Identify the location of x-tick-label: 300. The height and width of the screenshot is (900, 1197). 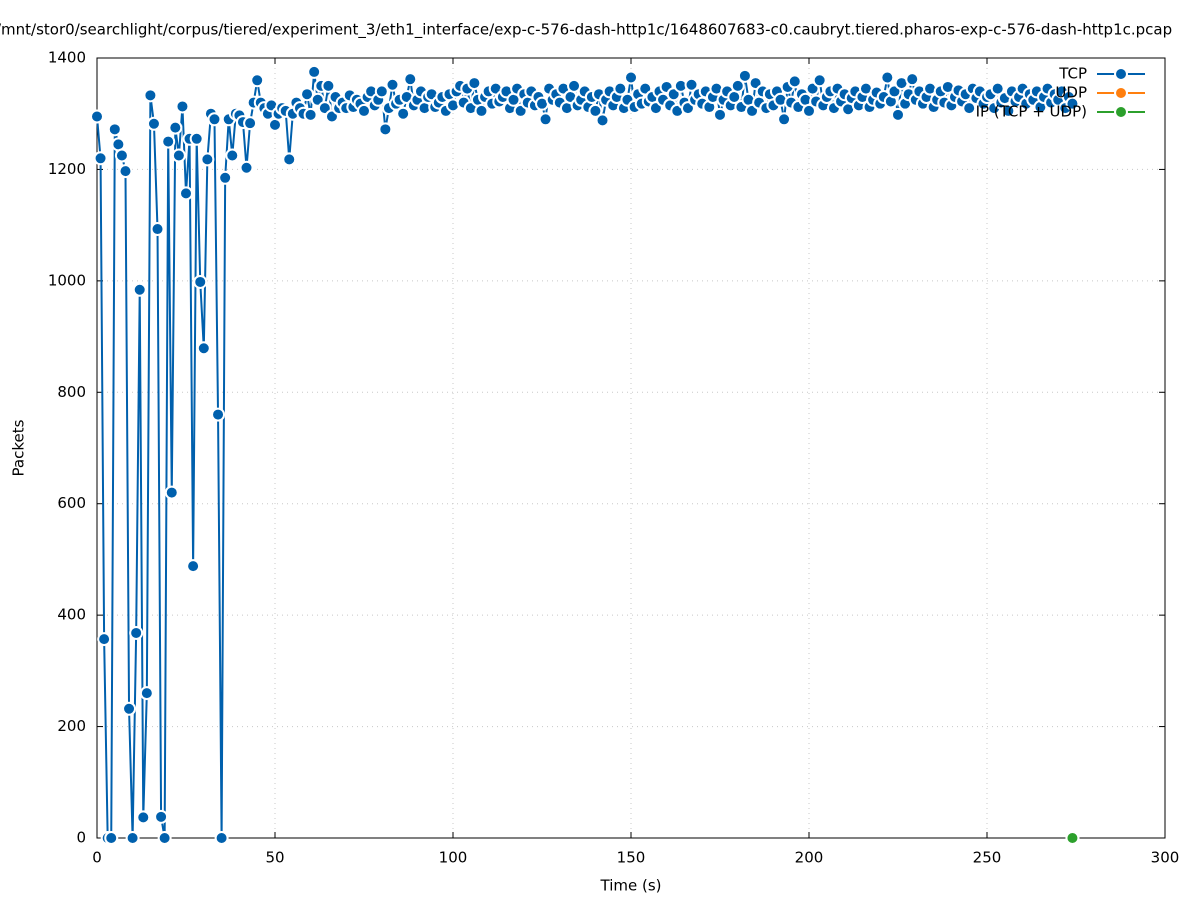
(1165, 858).